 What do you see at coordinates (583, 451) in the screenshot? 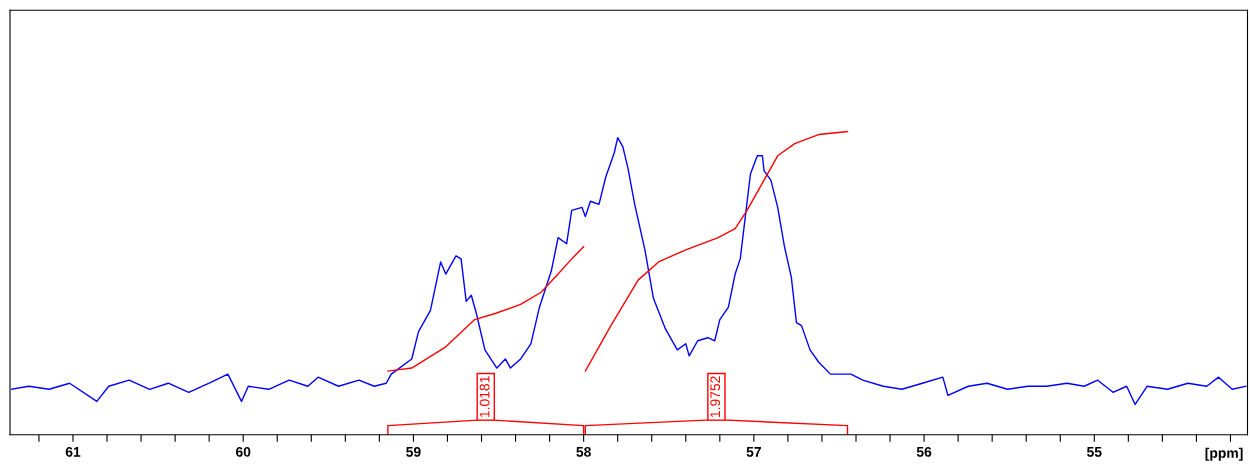
I see `x-tick-label: 58` at bounding box center [583, 451].